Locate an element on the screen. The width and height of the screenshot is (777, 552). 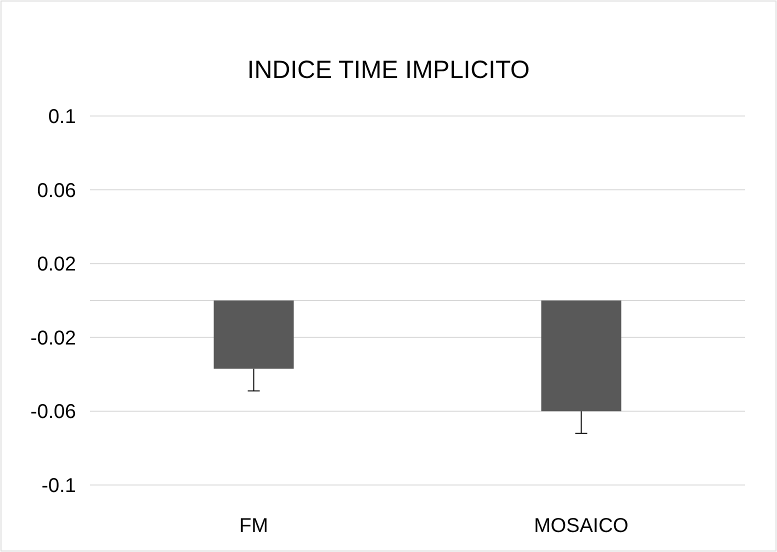
y-tick-label: -0.1 is located at coordinates (59, 486).